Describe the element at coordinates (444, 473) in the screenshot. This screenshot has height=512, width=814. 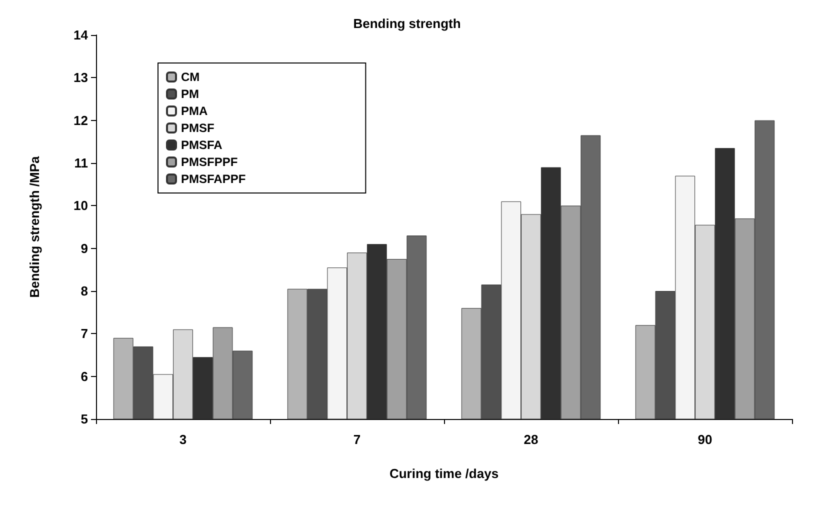
I see `x-axis-title: Curing time /days` at that location.